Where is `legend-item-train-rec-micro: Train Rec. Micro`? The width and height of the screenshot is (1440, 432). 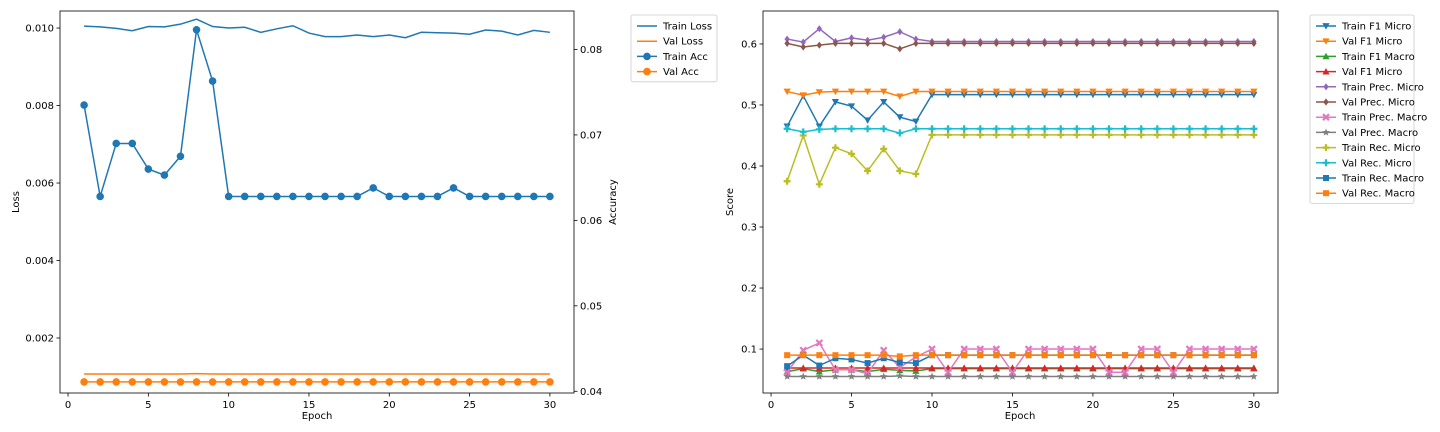
legend-item-train-rec-micro: Train Rec. Micro is located at coordinates (1368, 148).